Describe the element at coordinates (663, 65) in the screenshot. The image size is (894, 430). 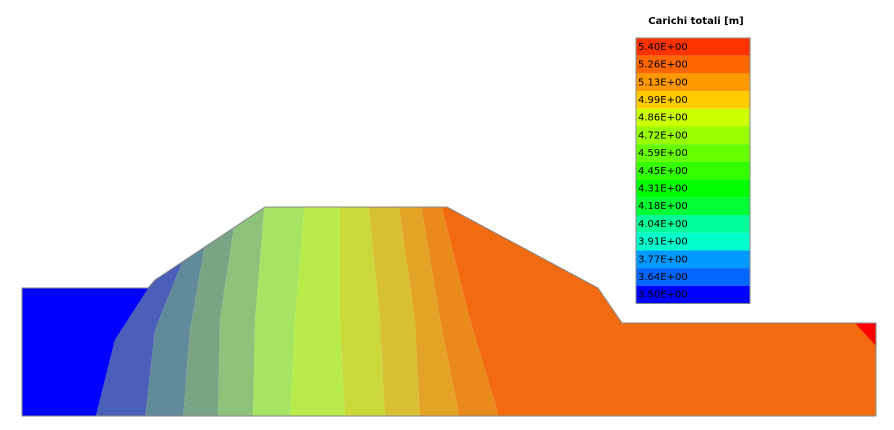
I see `legend-label: 5.26E+00` at that location.